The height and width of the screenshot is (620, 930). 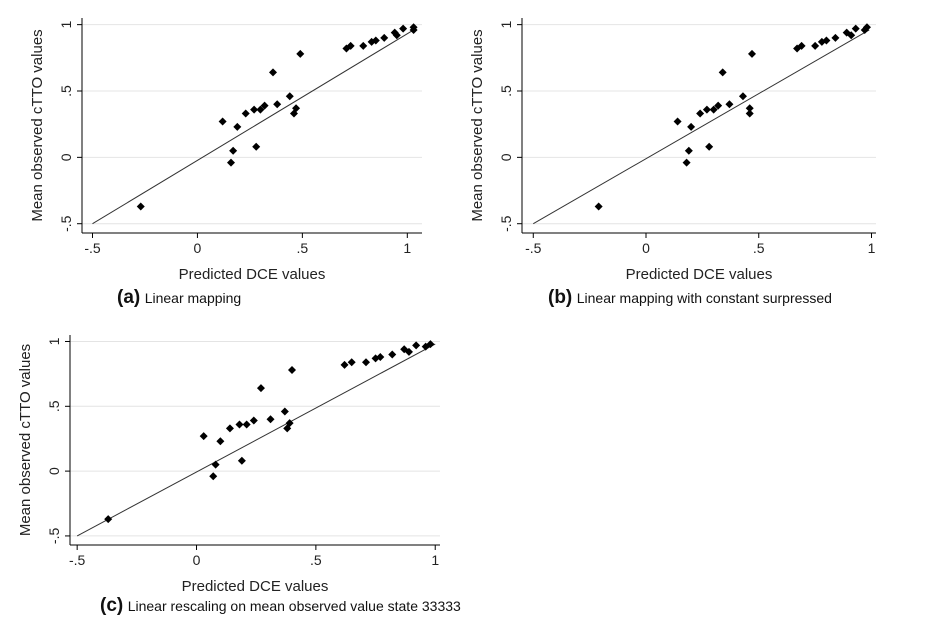 What do you see at coordinates (54, 471) in the screenshot?
I see `panel-c-y-tick-label-1: 0` at bounding box center [54, 471].